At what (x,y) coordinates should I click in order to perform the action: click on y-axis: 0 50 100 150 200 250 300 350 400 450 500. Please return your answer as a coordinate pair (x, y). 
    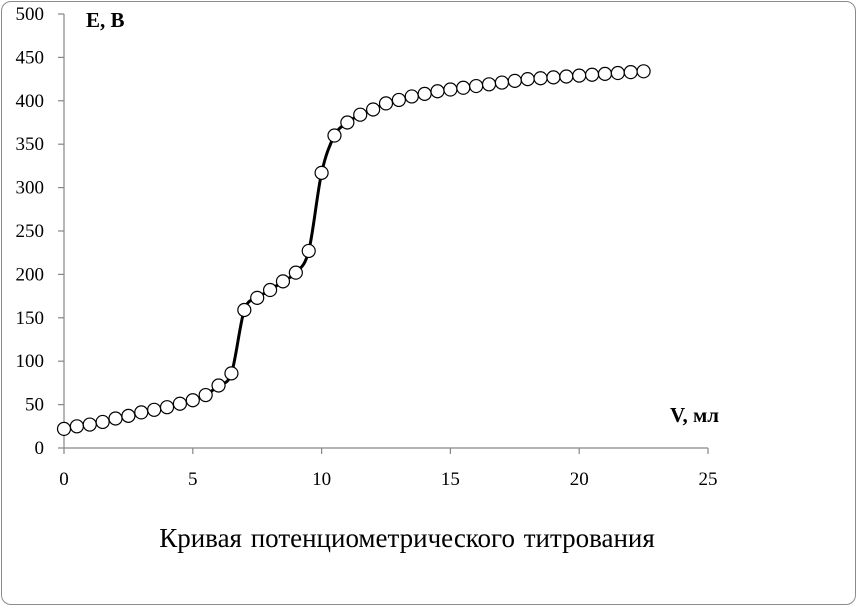
    Looking at the image, I should click on (40, 231).